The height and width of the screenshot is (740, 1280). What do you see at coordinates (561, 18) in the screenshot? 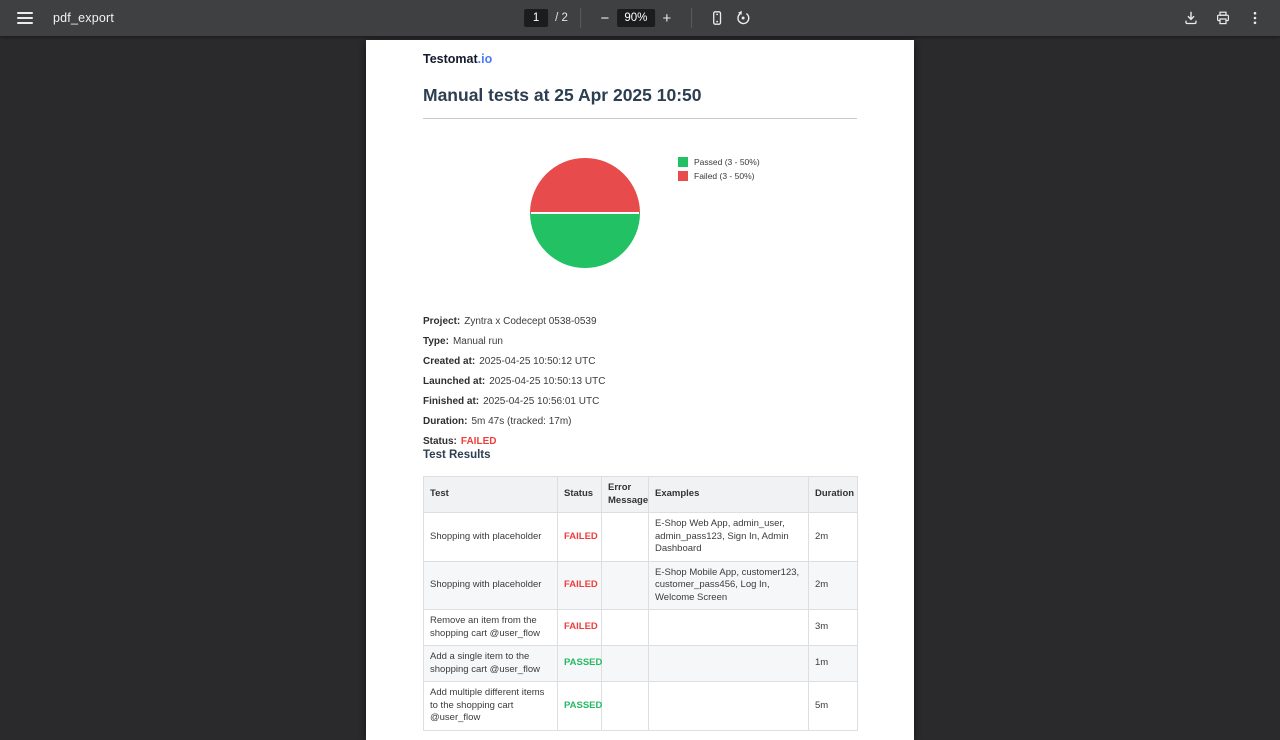
I see `page-count-label: / 2` at bounding box center [561, 18].